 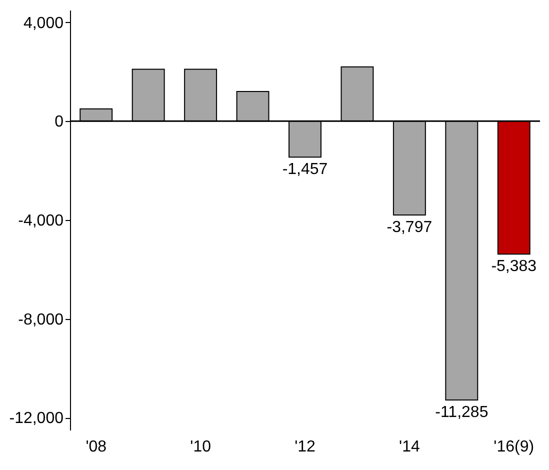 What do you see at coordinates (41, 319) in the screenshot?
I see `y-tick-label: -8,000` at bounding box center [41, 319].